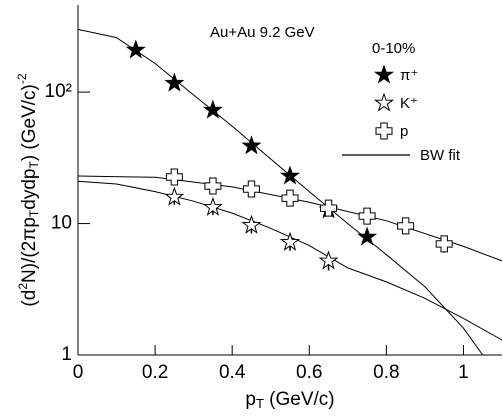 This screenshot has width=503, height=418. Describe the element at coordinates (232, 372) in the screenshot. I see `x-tick-label: 0.4` at that location.